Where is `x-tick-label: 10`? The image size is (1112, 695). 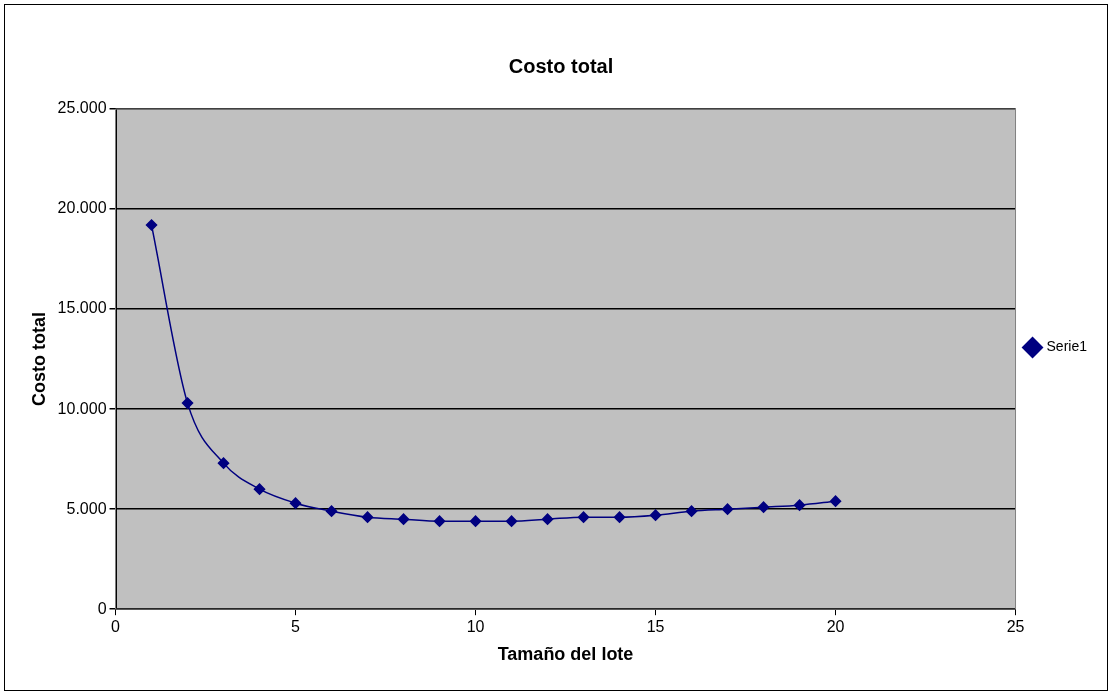
x-tick-label: 10 is located at coordinates (475, 627).